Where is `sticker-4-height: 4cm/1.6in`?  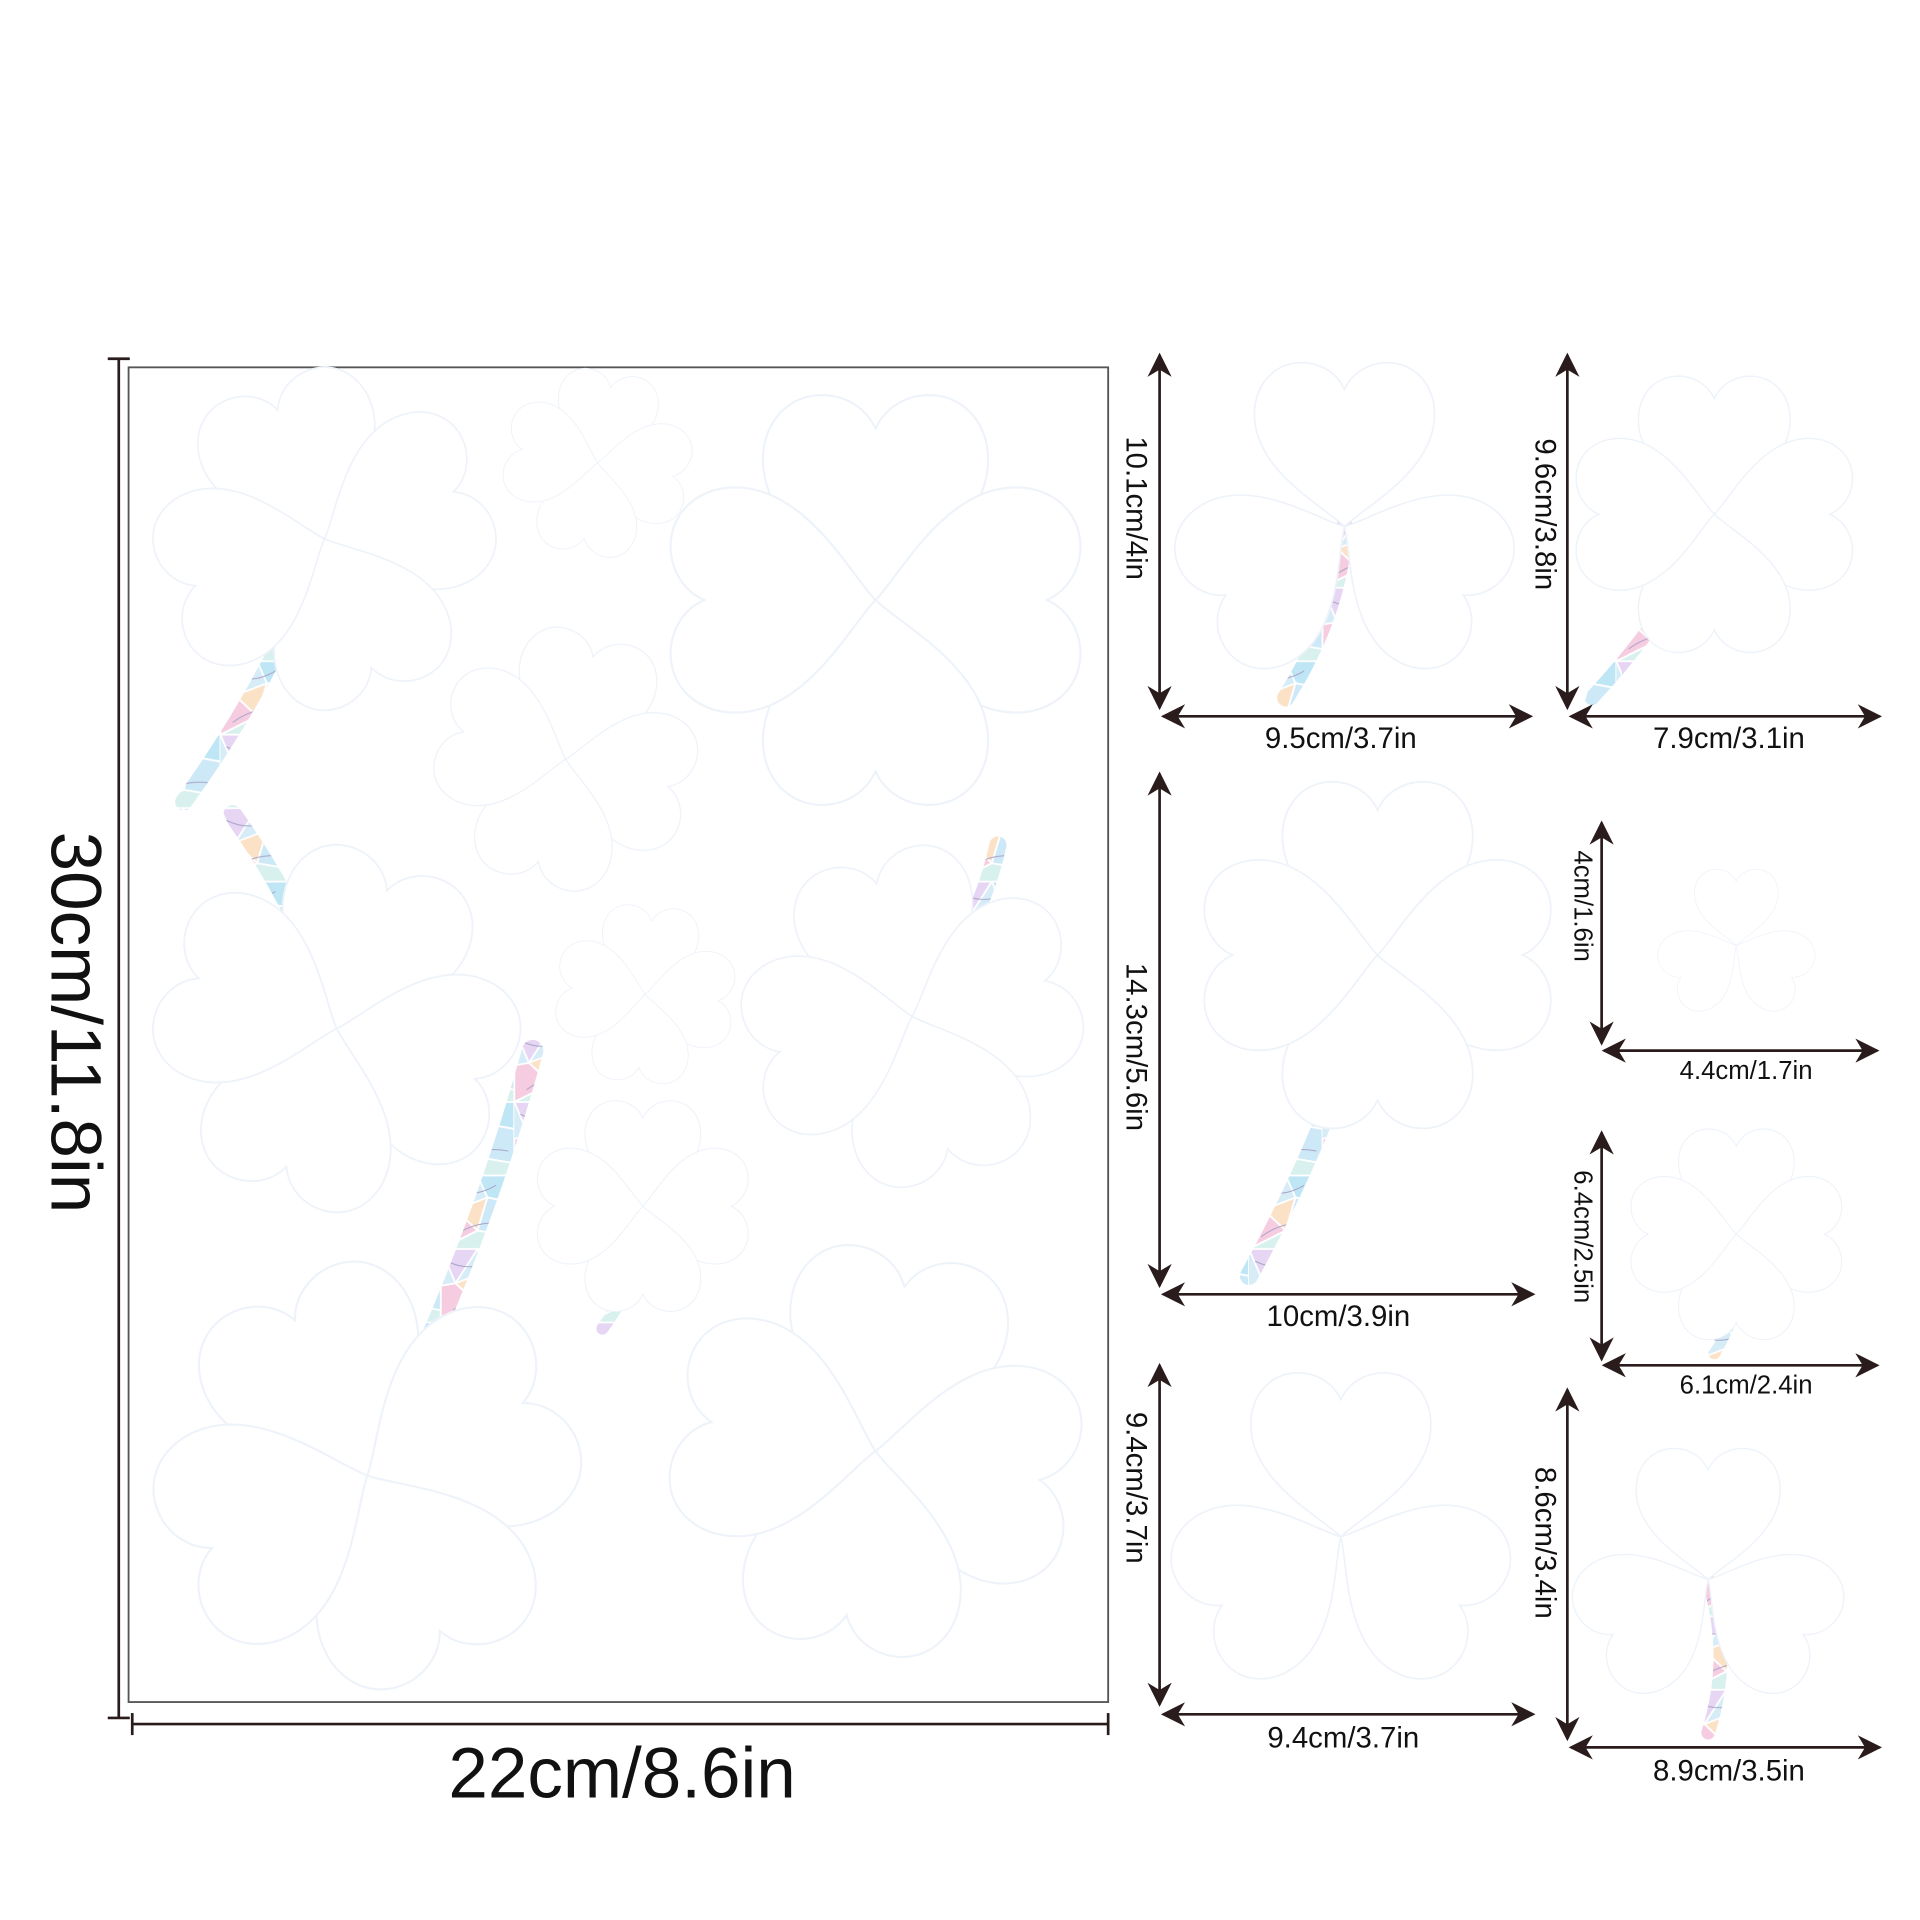
sticker-4-height: 4cm/1.6in is located at coordinates (1583, 905).